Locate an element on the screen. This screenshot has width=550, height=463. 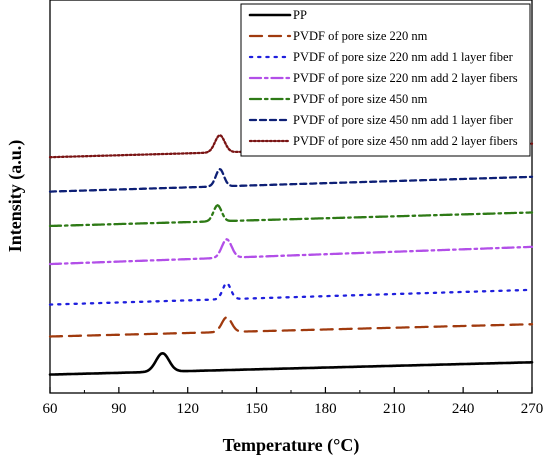
x-axis-tick-labels: 60 90 120 150 180 210 240 270 is located at coordinates (293, 409).